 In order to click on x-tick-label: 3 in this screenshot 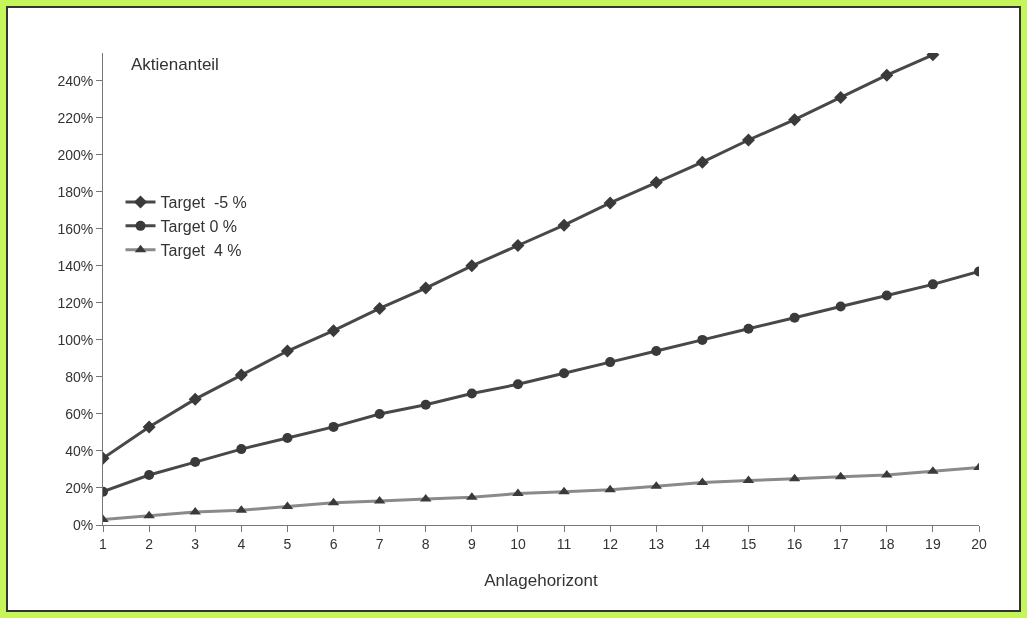, I will do `click(195, 543)`.